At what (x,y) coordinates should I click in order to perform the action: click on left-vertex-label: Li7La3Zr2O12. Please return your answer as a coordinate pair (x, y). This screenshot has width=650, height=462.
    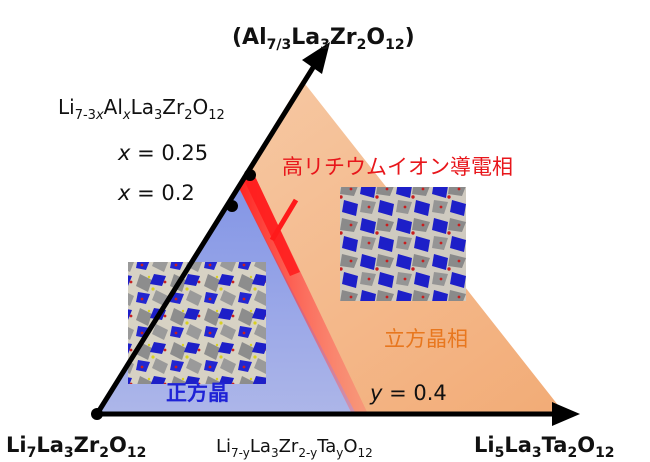
    Looking at the image, I should click on (76, 447).